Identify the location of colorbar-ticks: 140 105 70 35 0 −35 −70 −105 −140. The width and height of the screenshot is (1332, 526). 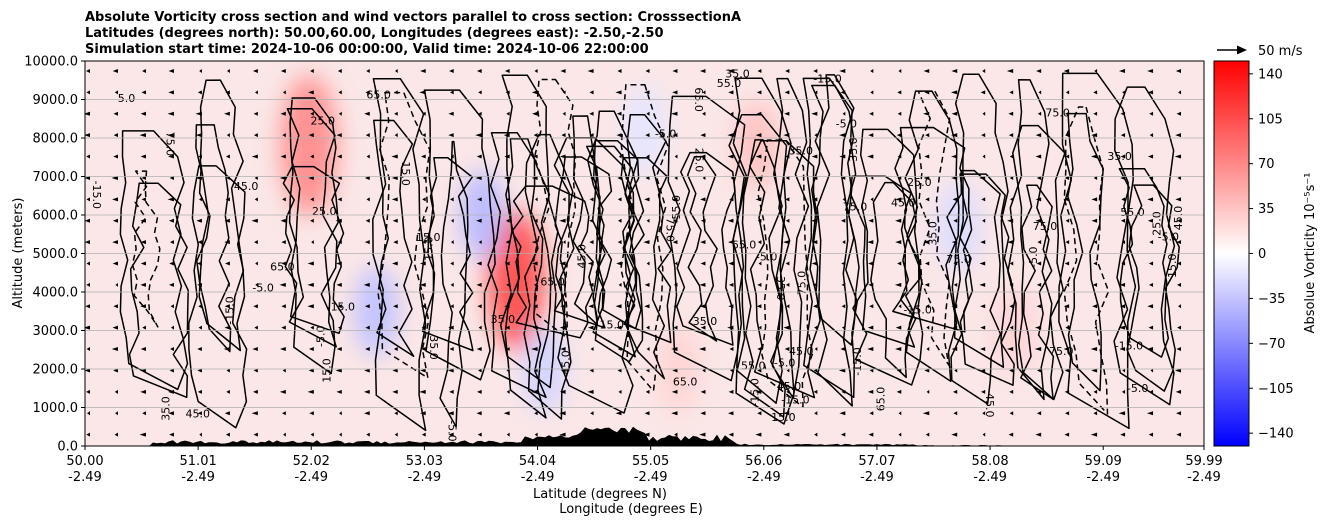
(1271, 254).